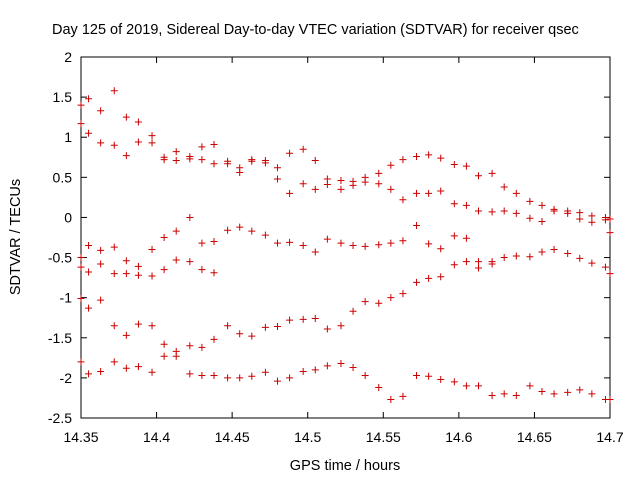  What do you see at coordinates (60, 258) in the screenshot?
I see `y-tick-label: -0.5` at bounding box center [60, 258].